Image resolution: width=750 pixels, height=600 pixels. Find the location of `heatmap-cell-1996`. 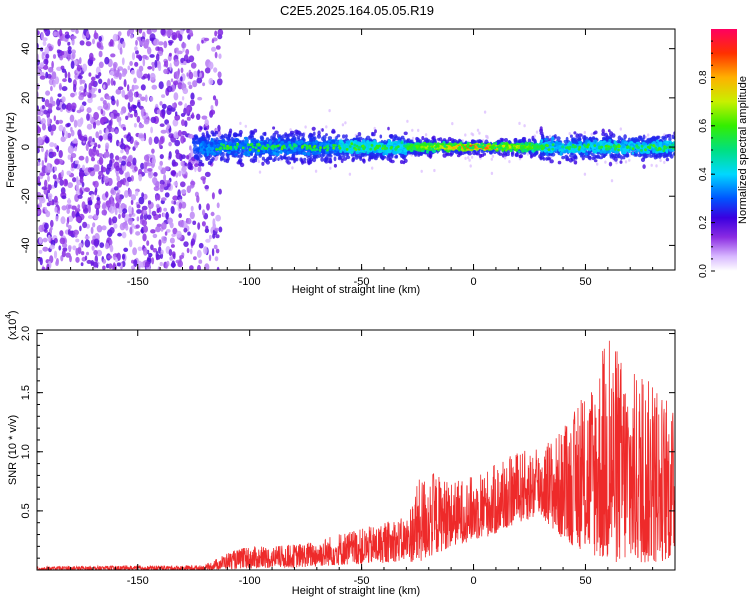

heatmap-cell-1996 is located at coordinates (319, 136).